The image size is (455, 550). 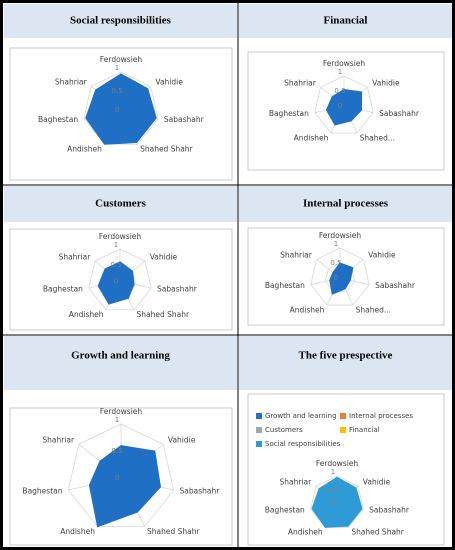 I want to click on chart-title: Internal processes, so click(x=346, y=204).